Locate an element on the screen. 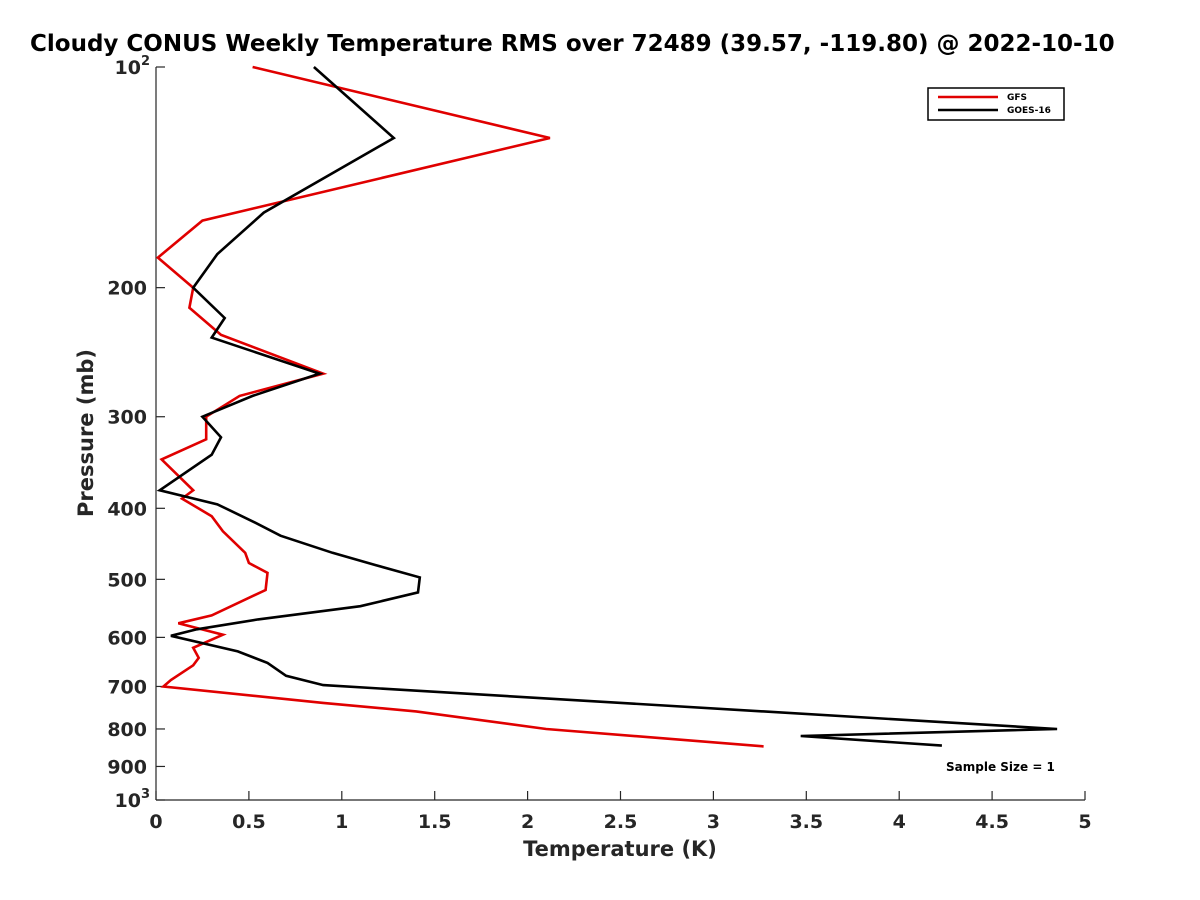 The width and height of the screenshot is (1200, 900). x-tick-label: 4 is located at coordinates (899, 822).